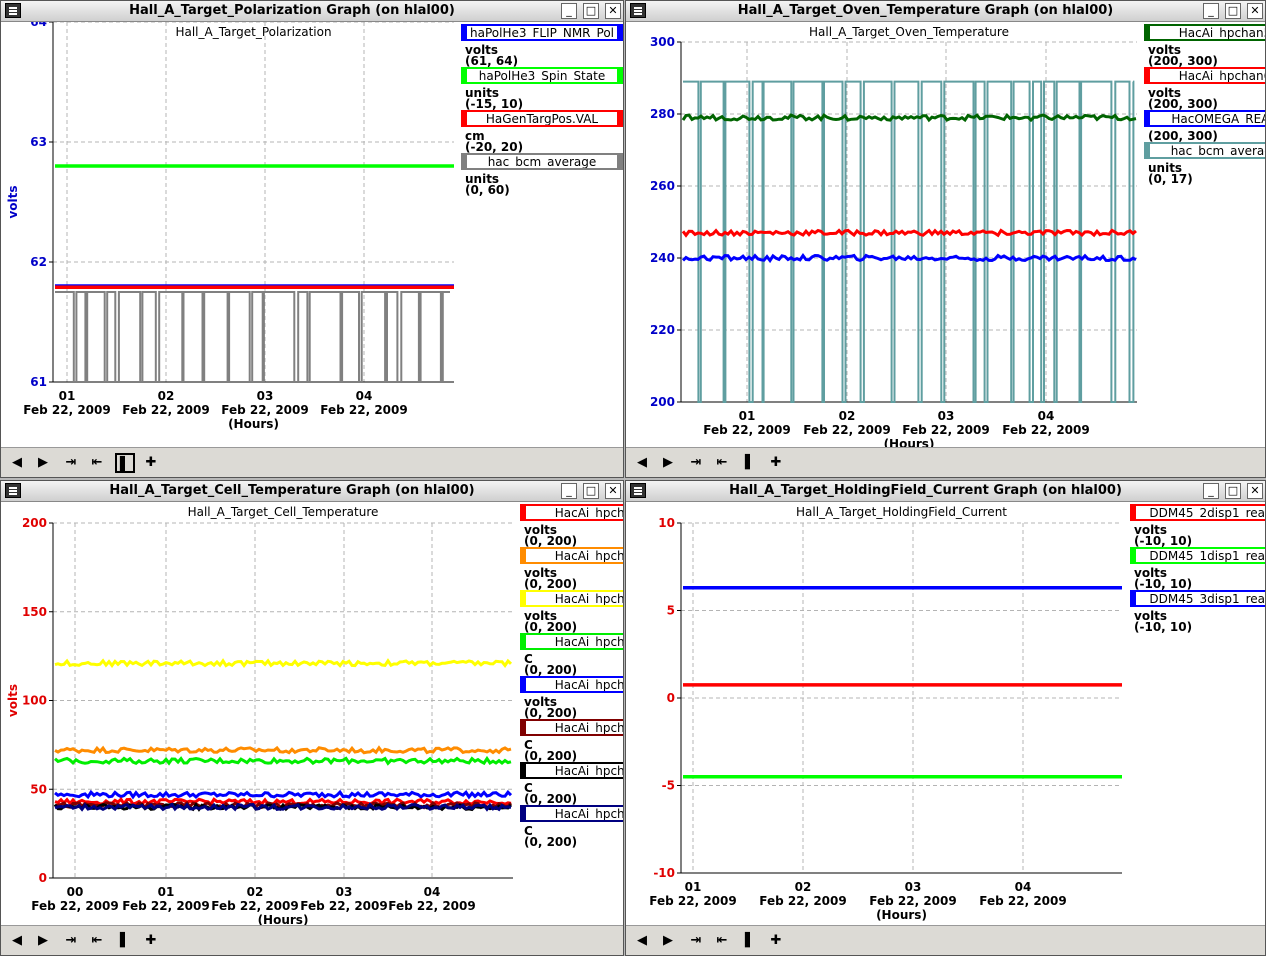  Describe the element at coordinates (1197, 512) in the screenshot. I see `legend-entry: DDM45_2disp1_read` at that location.